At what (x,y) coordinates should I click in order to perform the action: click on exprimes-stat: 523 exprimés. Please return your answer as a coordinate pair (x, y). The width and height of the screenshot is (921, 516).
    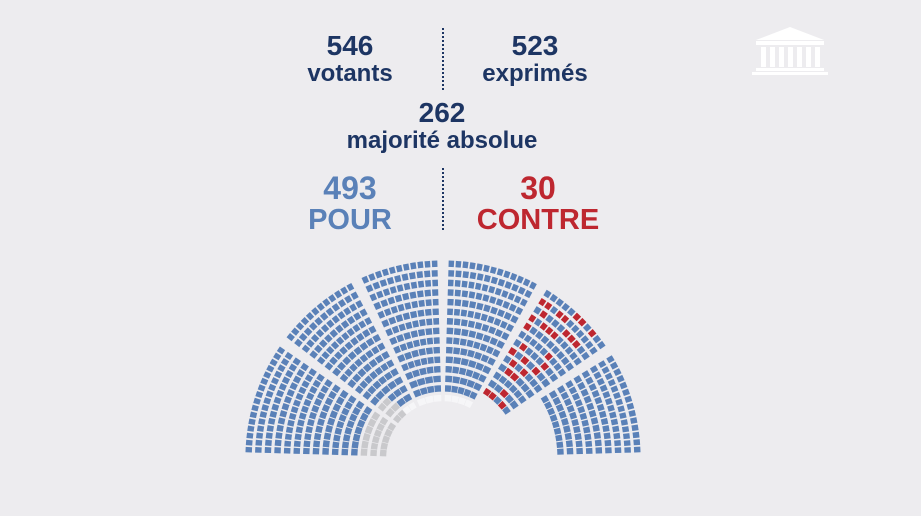
    Looking at the image, I should click on (535, 59).